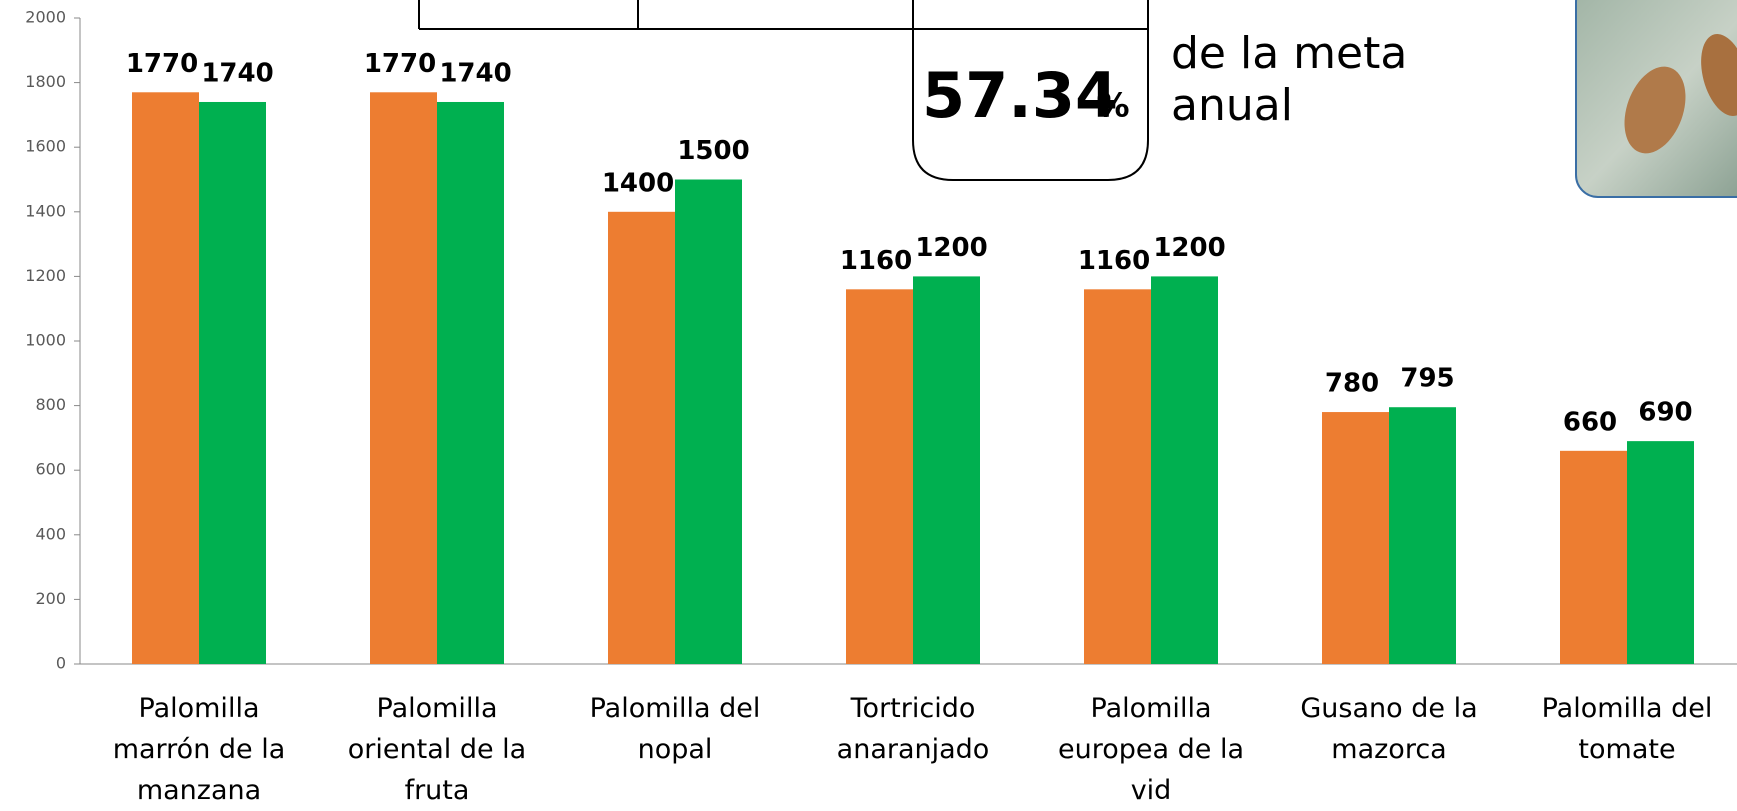 Image resolution: width=1737 pixels, height=811 pixels. What do you see at coordinates (45, 210) in the screenshot?
I see `y-tick-label: 1400` at bounding box center [45, 210].